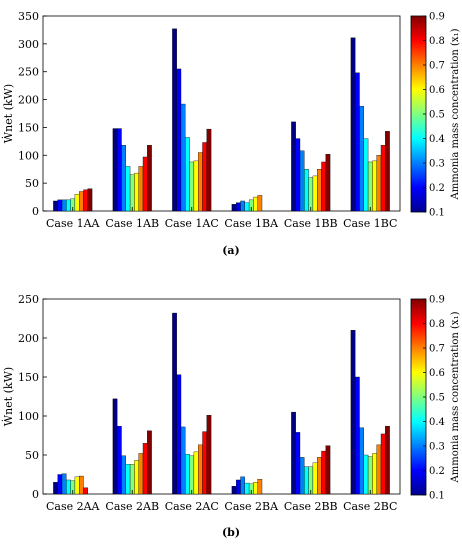  I want to click on bar-case-1bb-x0.1, so click(293, 166).